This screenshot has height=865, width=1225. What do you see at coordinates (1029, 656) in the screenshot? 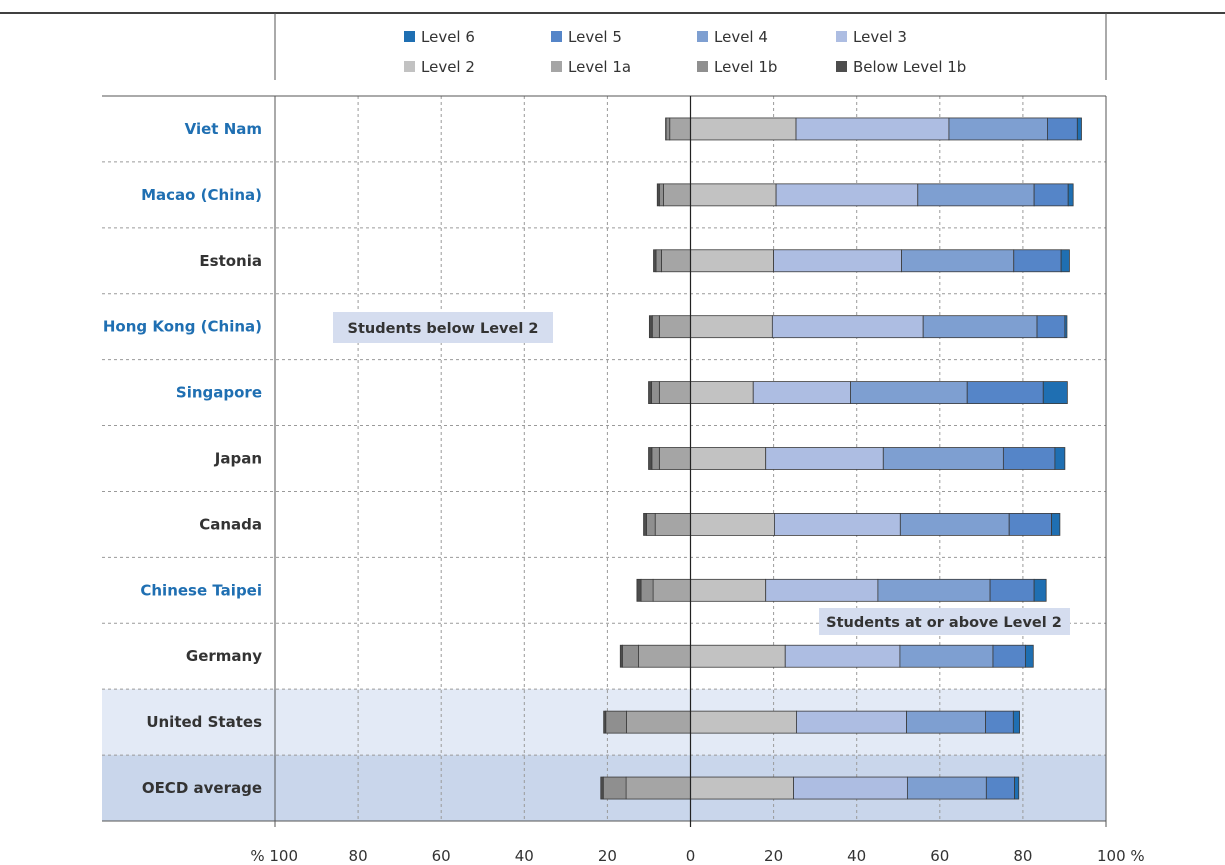
I see `bar-level-6-germany` at bounding box center [1029, 656].